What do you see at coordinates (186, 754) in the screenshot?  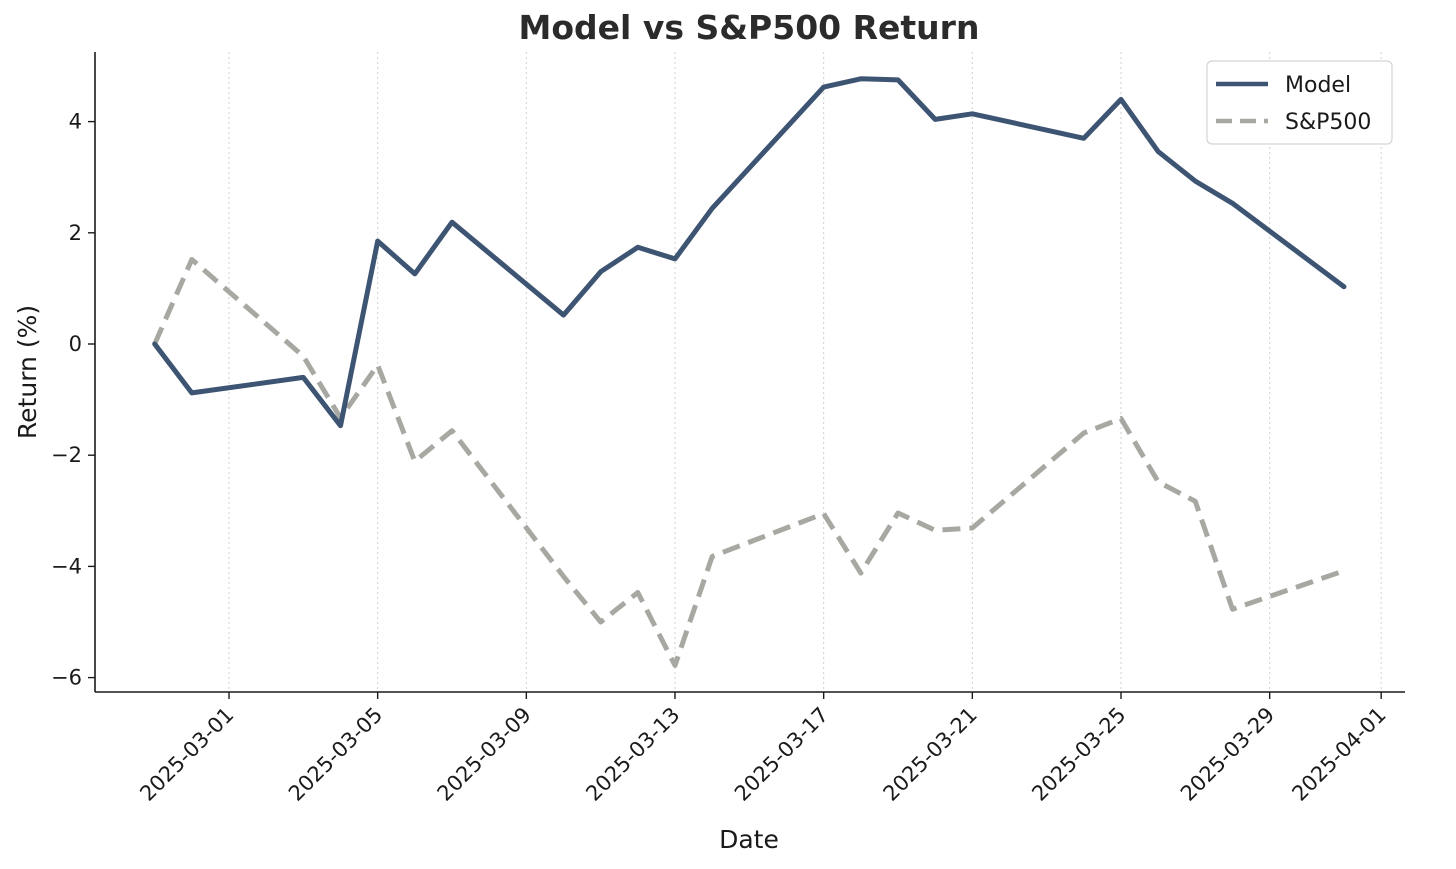 I see `x-tick-label: 2025-03-01` at bounding box center [186, 754].